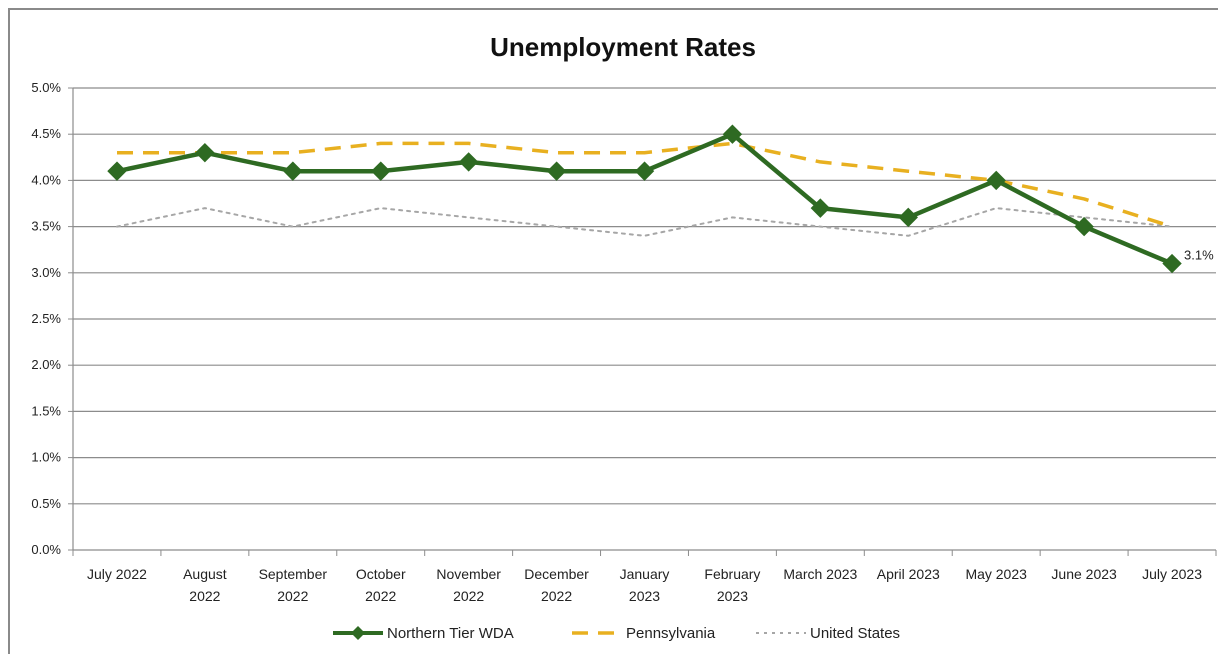  Describe the element at coordinates (46, 87) in the screenshot. I see `y-tick-label: 5.0%` at that location.